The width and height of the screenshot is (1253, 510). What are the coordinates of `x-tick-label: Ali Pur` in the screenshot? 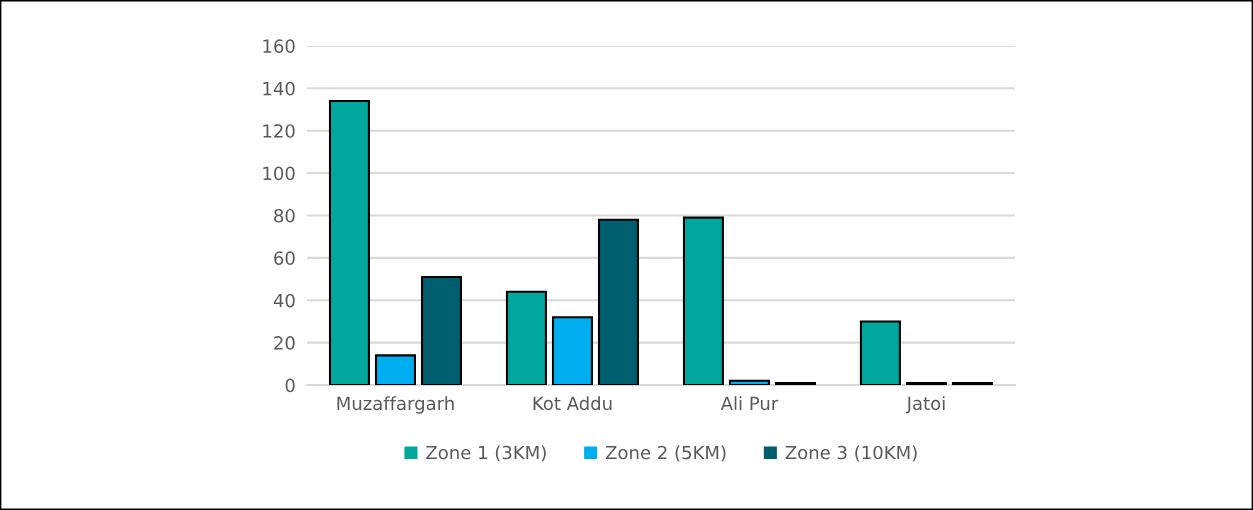 It's located at (749, 403).